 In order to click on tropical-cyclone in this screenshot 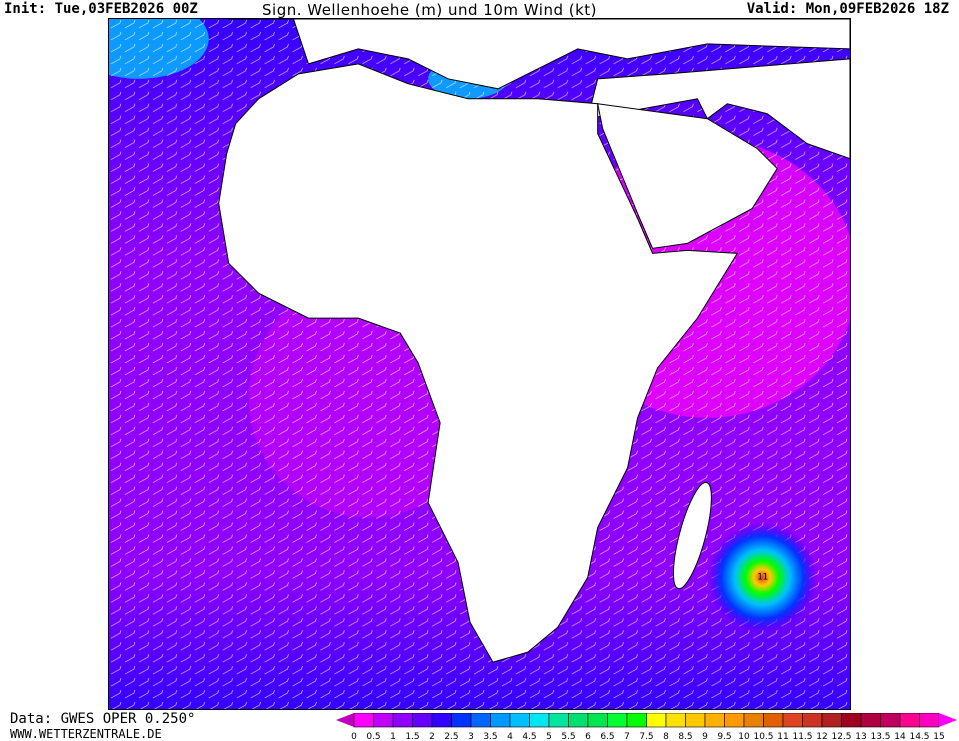, I will do `click(762, 577)`.